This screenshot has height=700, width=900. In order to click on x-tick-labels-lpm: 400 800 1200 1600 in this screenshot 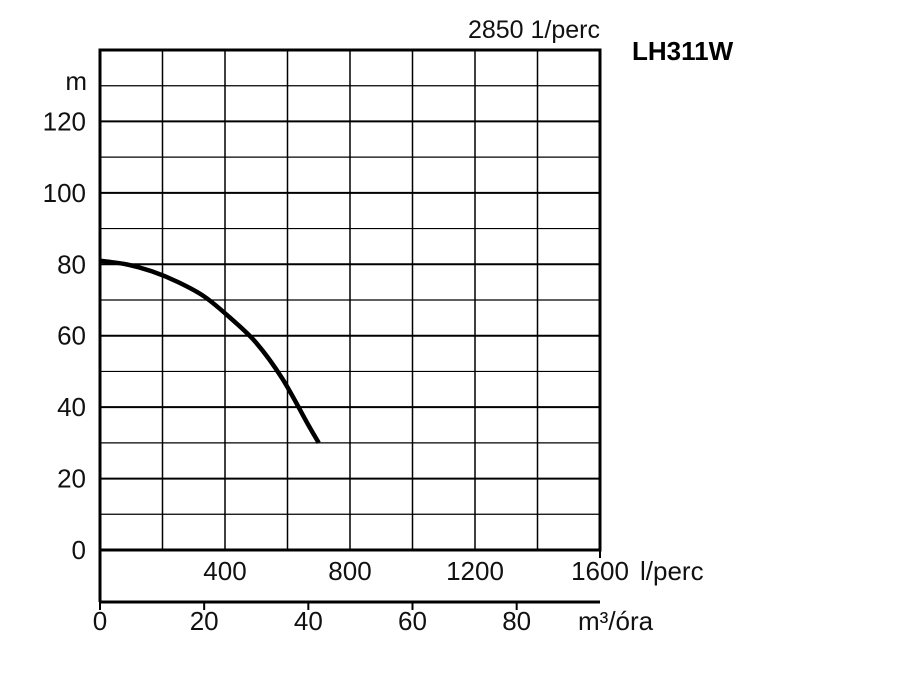, I will do `click(416, 571)`.